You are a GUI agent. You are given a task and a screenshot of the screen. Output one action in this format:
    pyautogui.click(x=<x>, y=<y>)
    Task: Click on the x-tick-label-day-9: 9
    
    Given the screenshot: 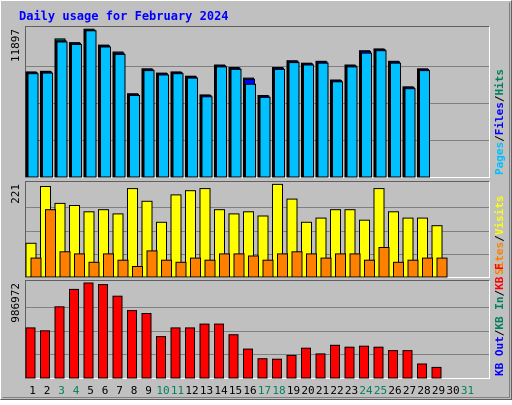 What is the action you would take?
    pyautogui.click(x=148, y=390)
    